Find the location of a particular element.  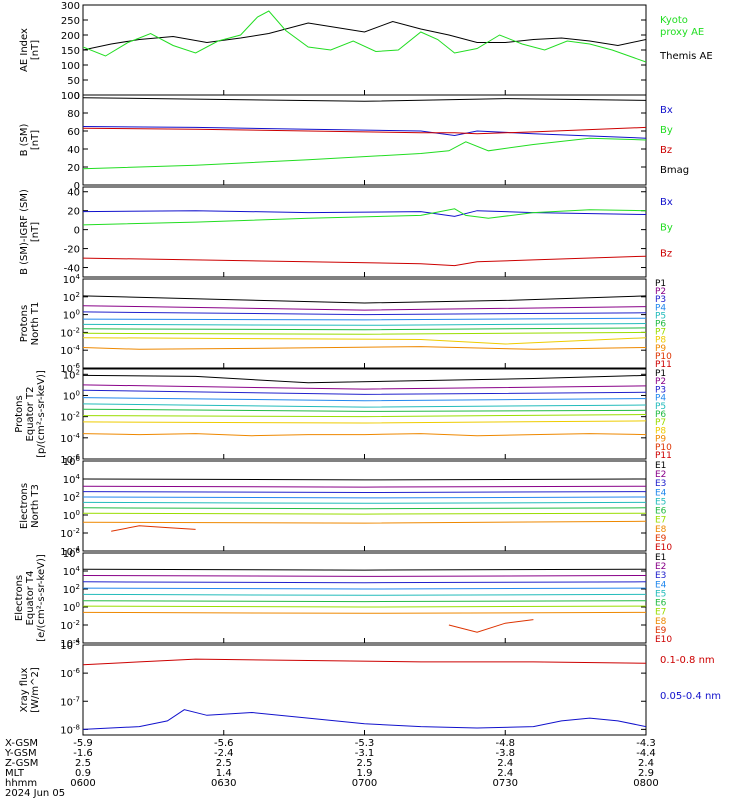

panel-8-legend-0-05-0-4-nm: 0.05-0.4 nm is located at coordinates (690, 696).